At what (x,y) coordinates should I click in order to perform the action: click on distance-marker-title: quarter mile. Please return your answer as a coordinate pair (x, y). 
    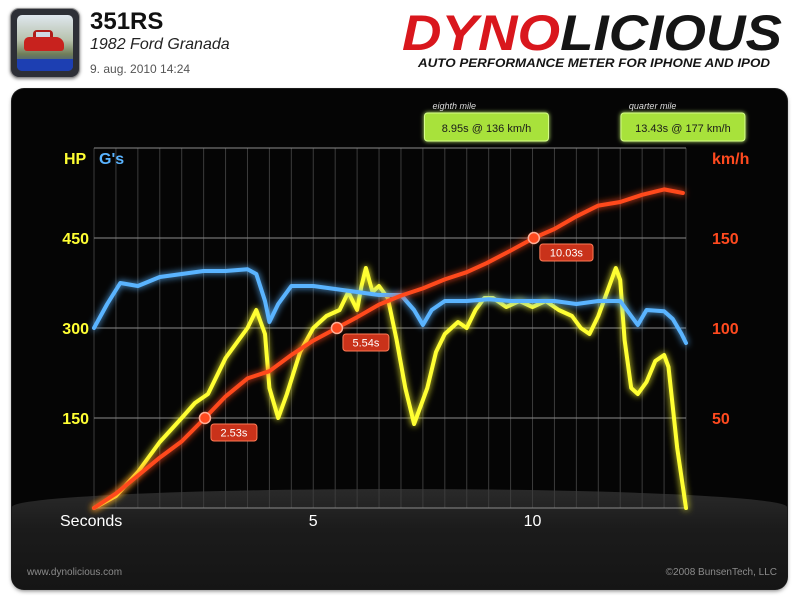
    Looking at the image, I should click on (653, 106).